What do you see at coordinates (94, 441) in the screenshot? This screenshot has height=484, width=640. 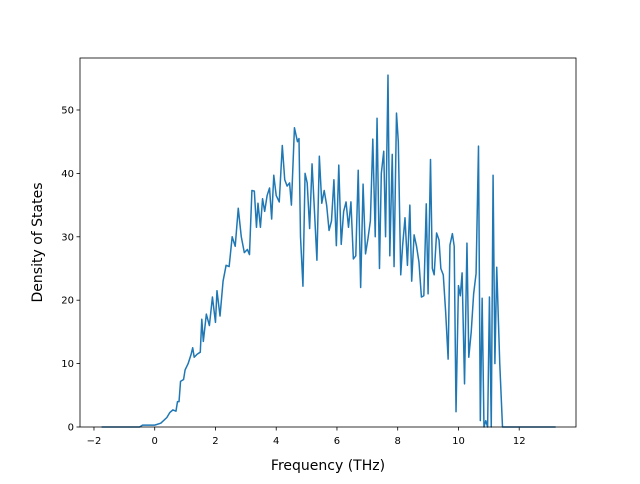 I see `x-tick-label: −2` at bounding box center [94, 441].